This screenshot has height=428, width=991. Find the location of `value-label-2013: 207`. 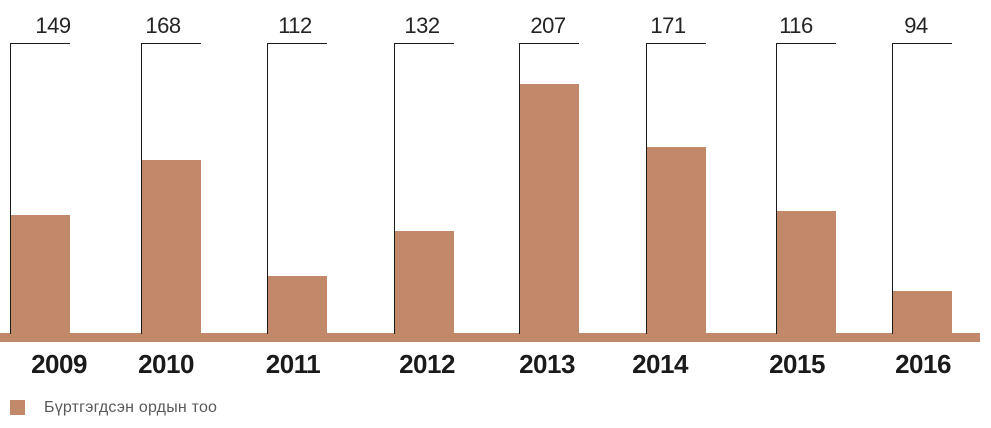

value-label-2013: 207 is located at coordinates (548, 25).